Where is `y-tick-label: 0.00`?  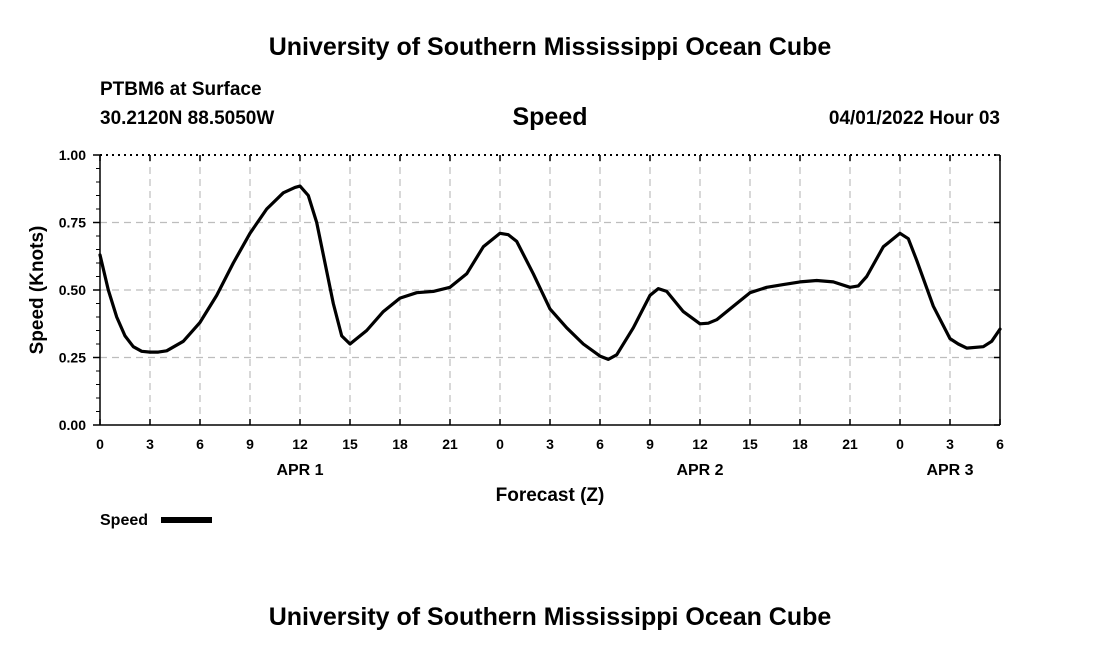 y-tick-label: 0.00 is located at coordinates (72, 425).